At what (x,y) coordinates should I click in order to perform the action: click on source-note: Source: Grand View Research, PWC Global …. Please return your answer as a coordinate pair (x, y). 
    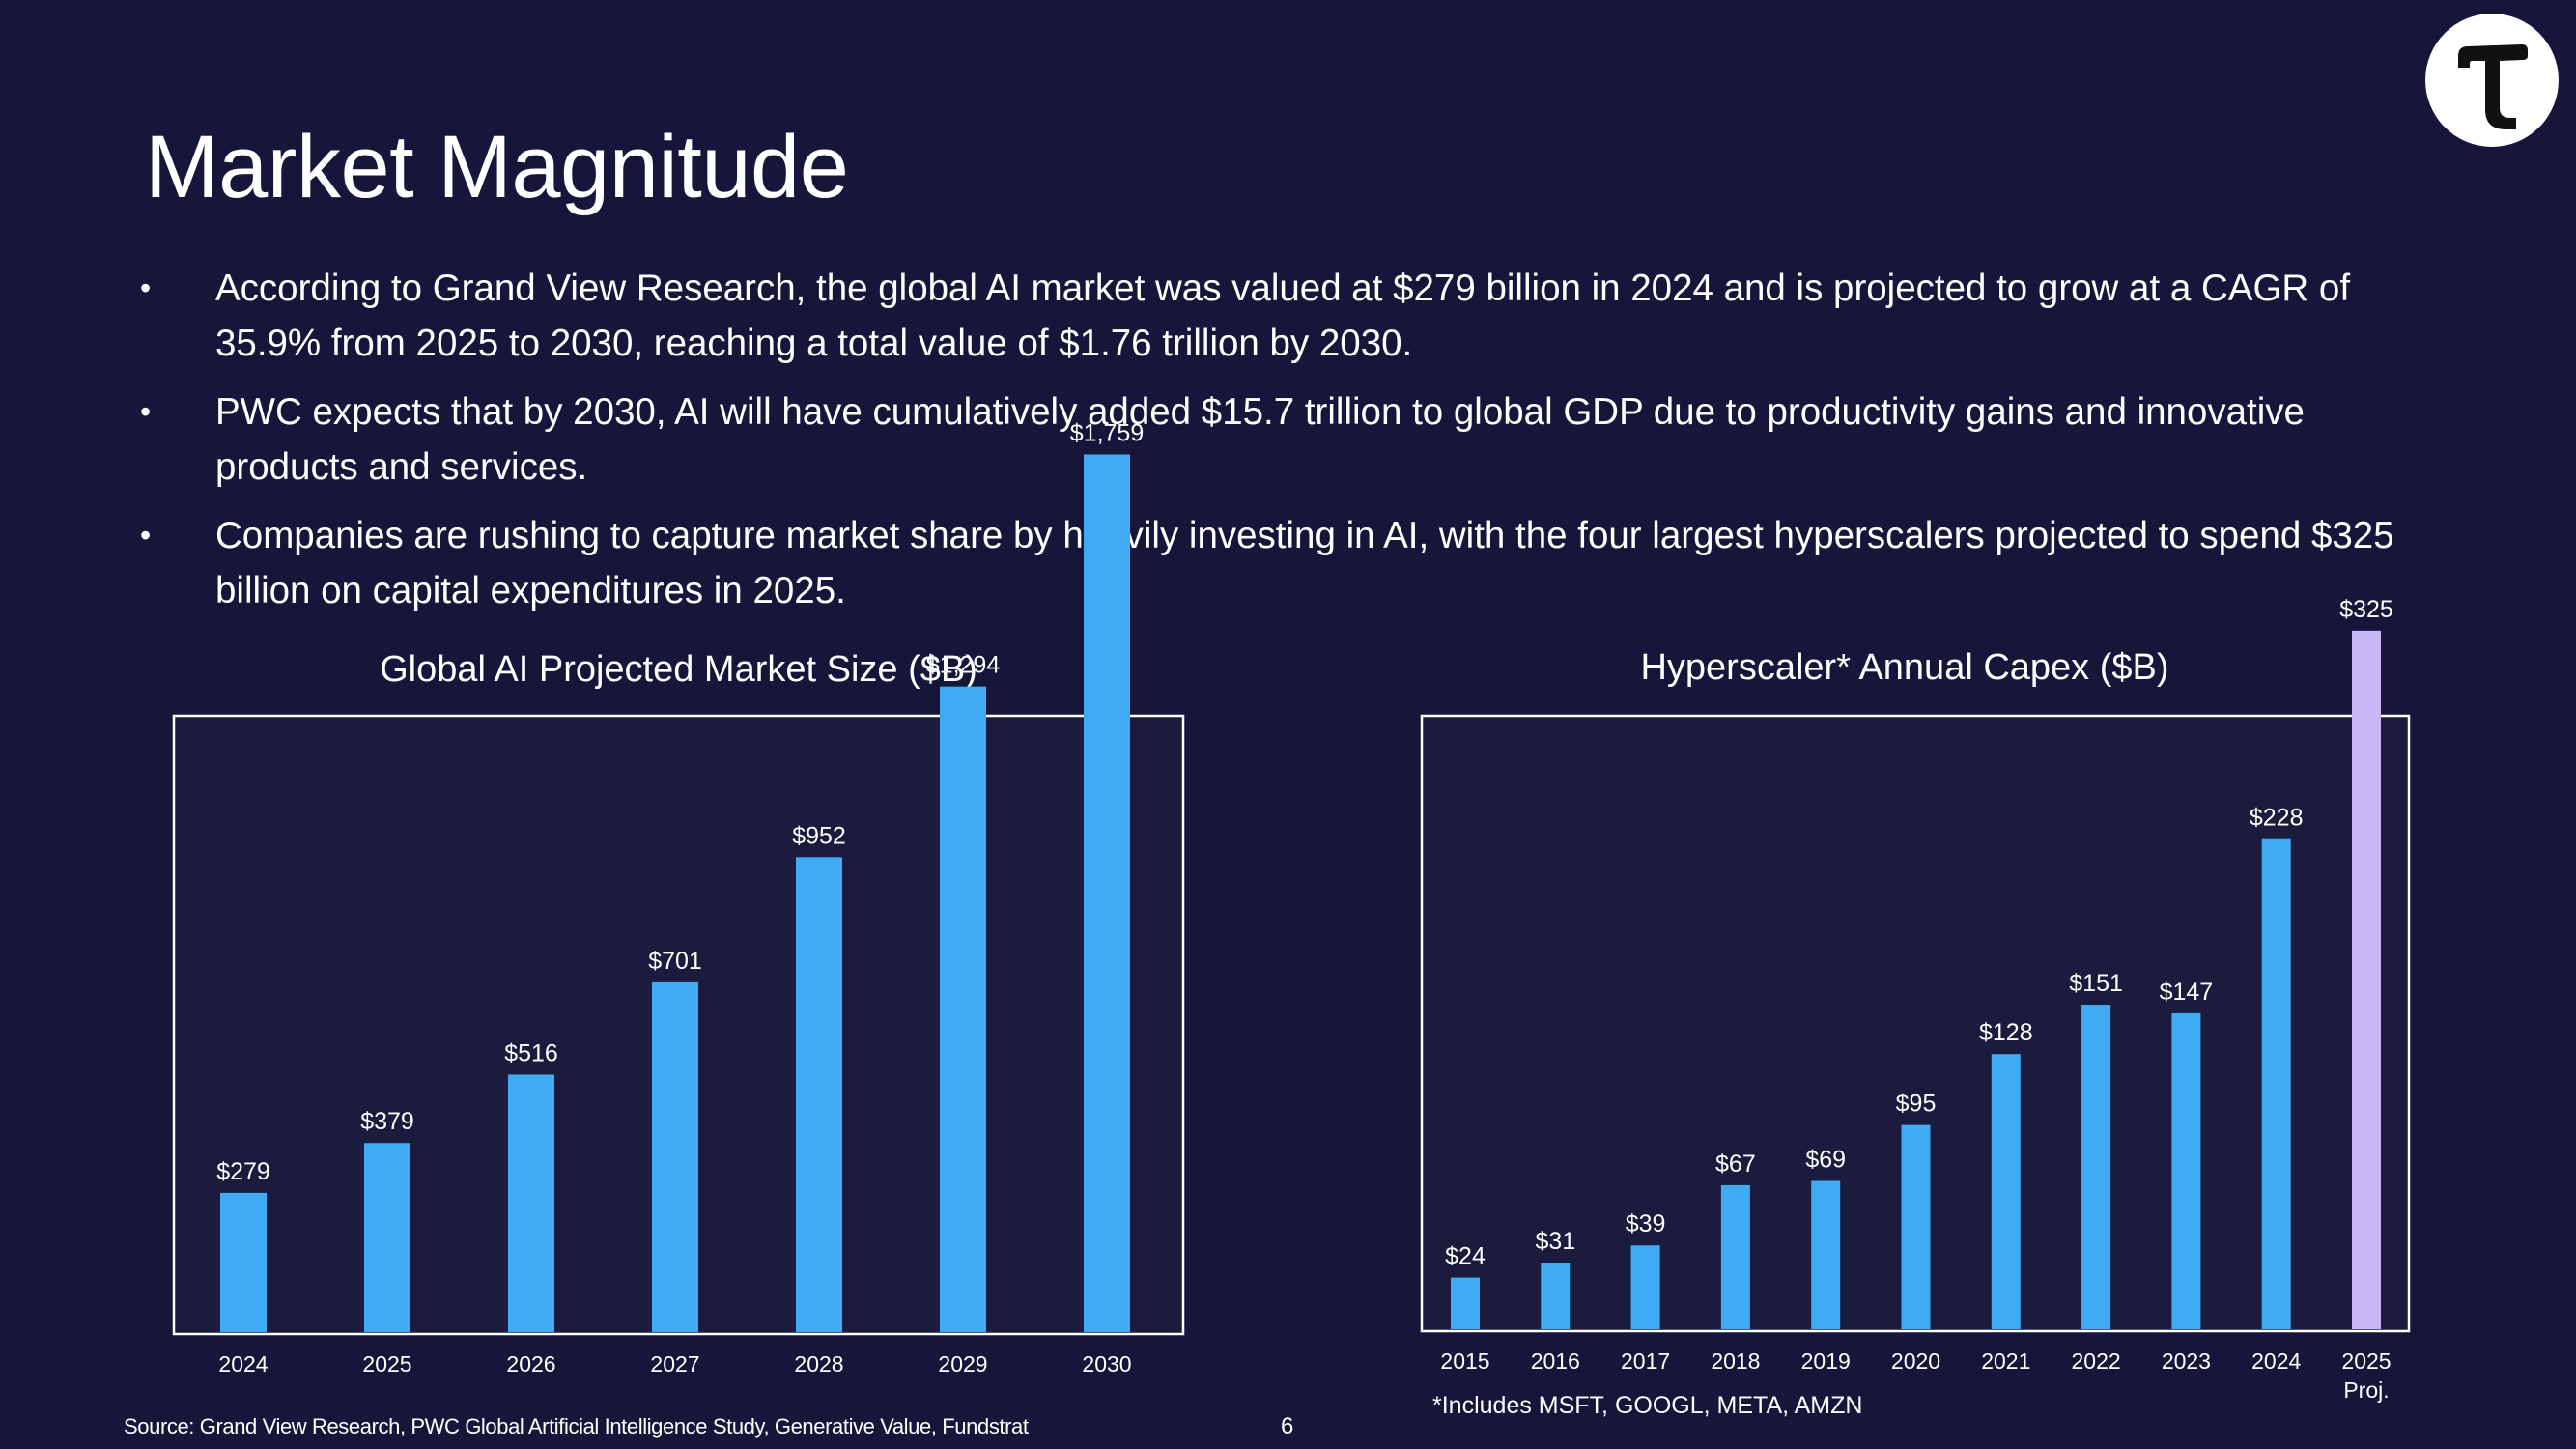
    Looking at the image, I should click on (576, 1426).